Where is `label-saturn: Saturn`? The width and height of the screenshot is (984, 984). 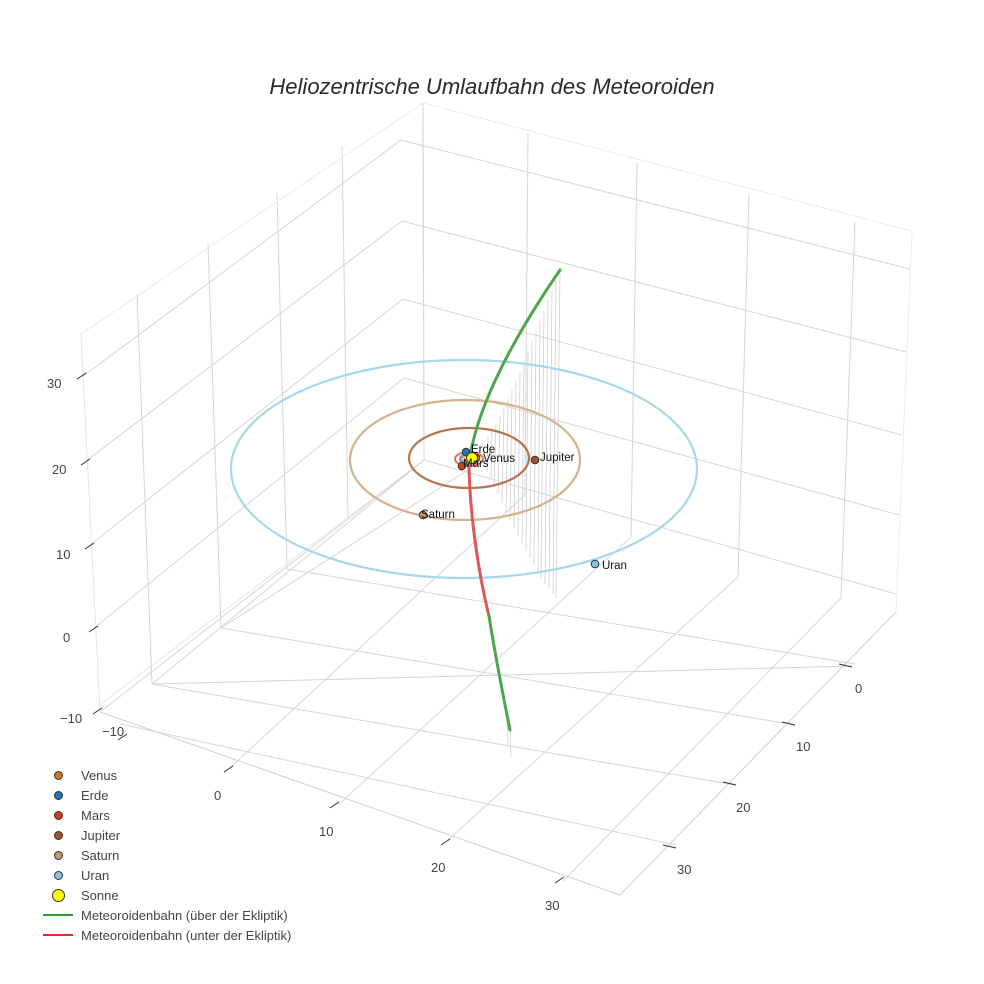 label-saturn: Saturn is located at coordinates (438, 515).